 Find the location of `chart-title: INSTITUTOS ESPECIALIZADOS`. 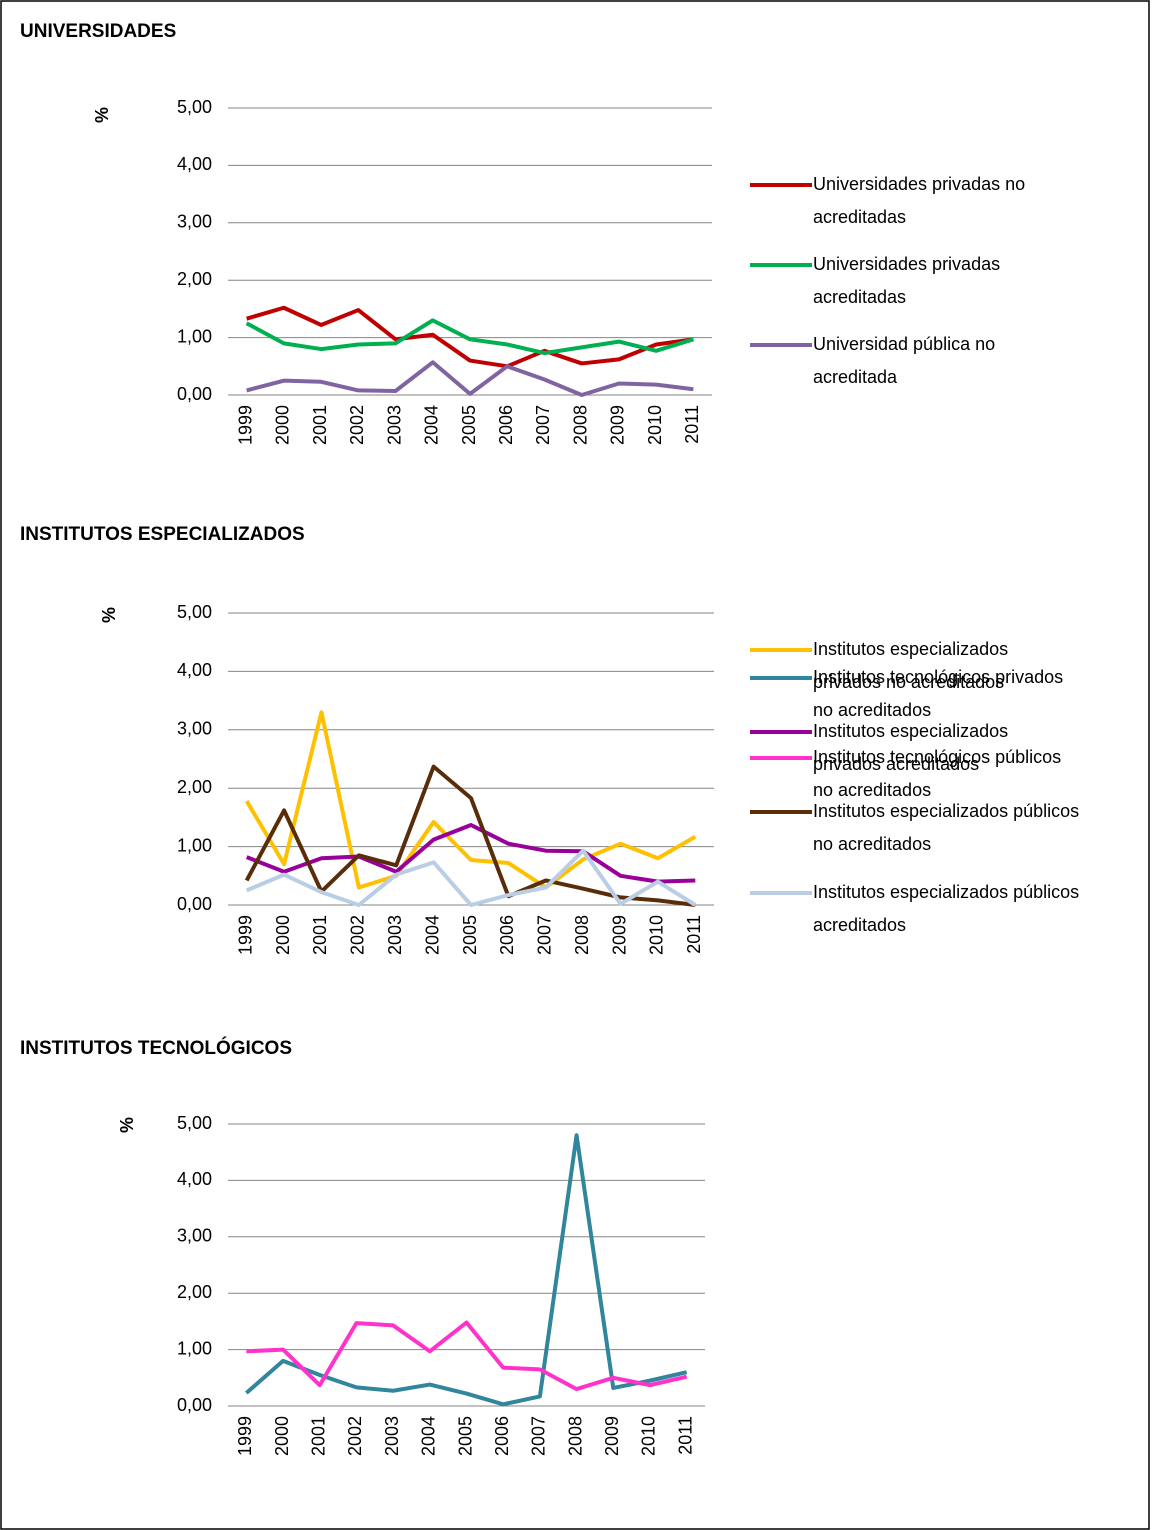

chart-title: INSTITUTOS ESPECIALIZADOS is located at coordinates (162, 534).